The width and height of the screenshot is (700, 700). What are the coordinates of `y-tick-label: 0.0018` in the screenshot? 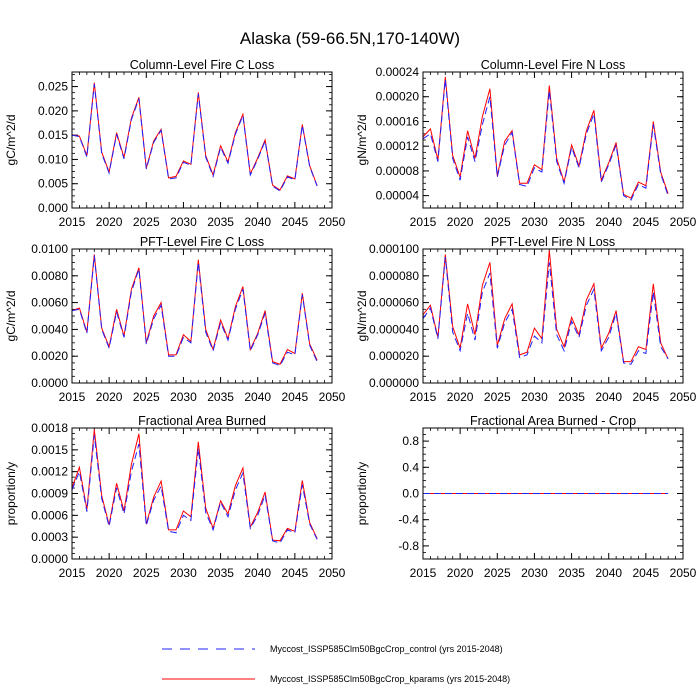 It's located at (49, 428).